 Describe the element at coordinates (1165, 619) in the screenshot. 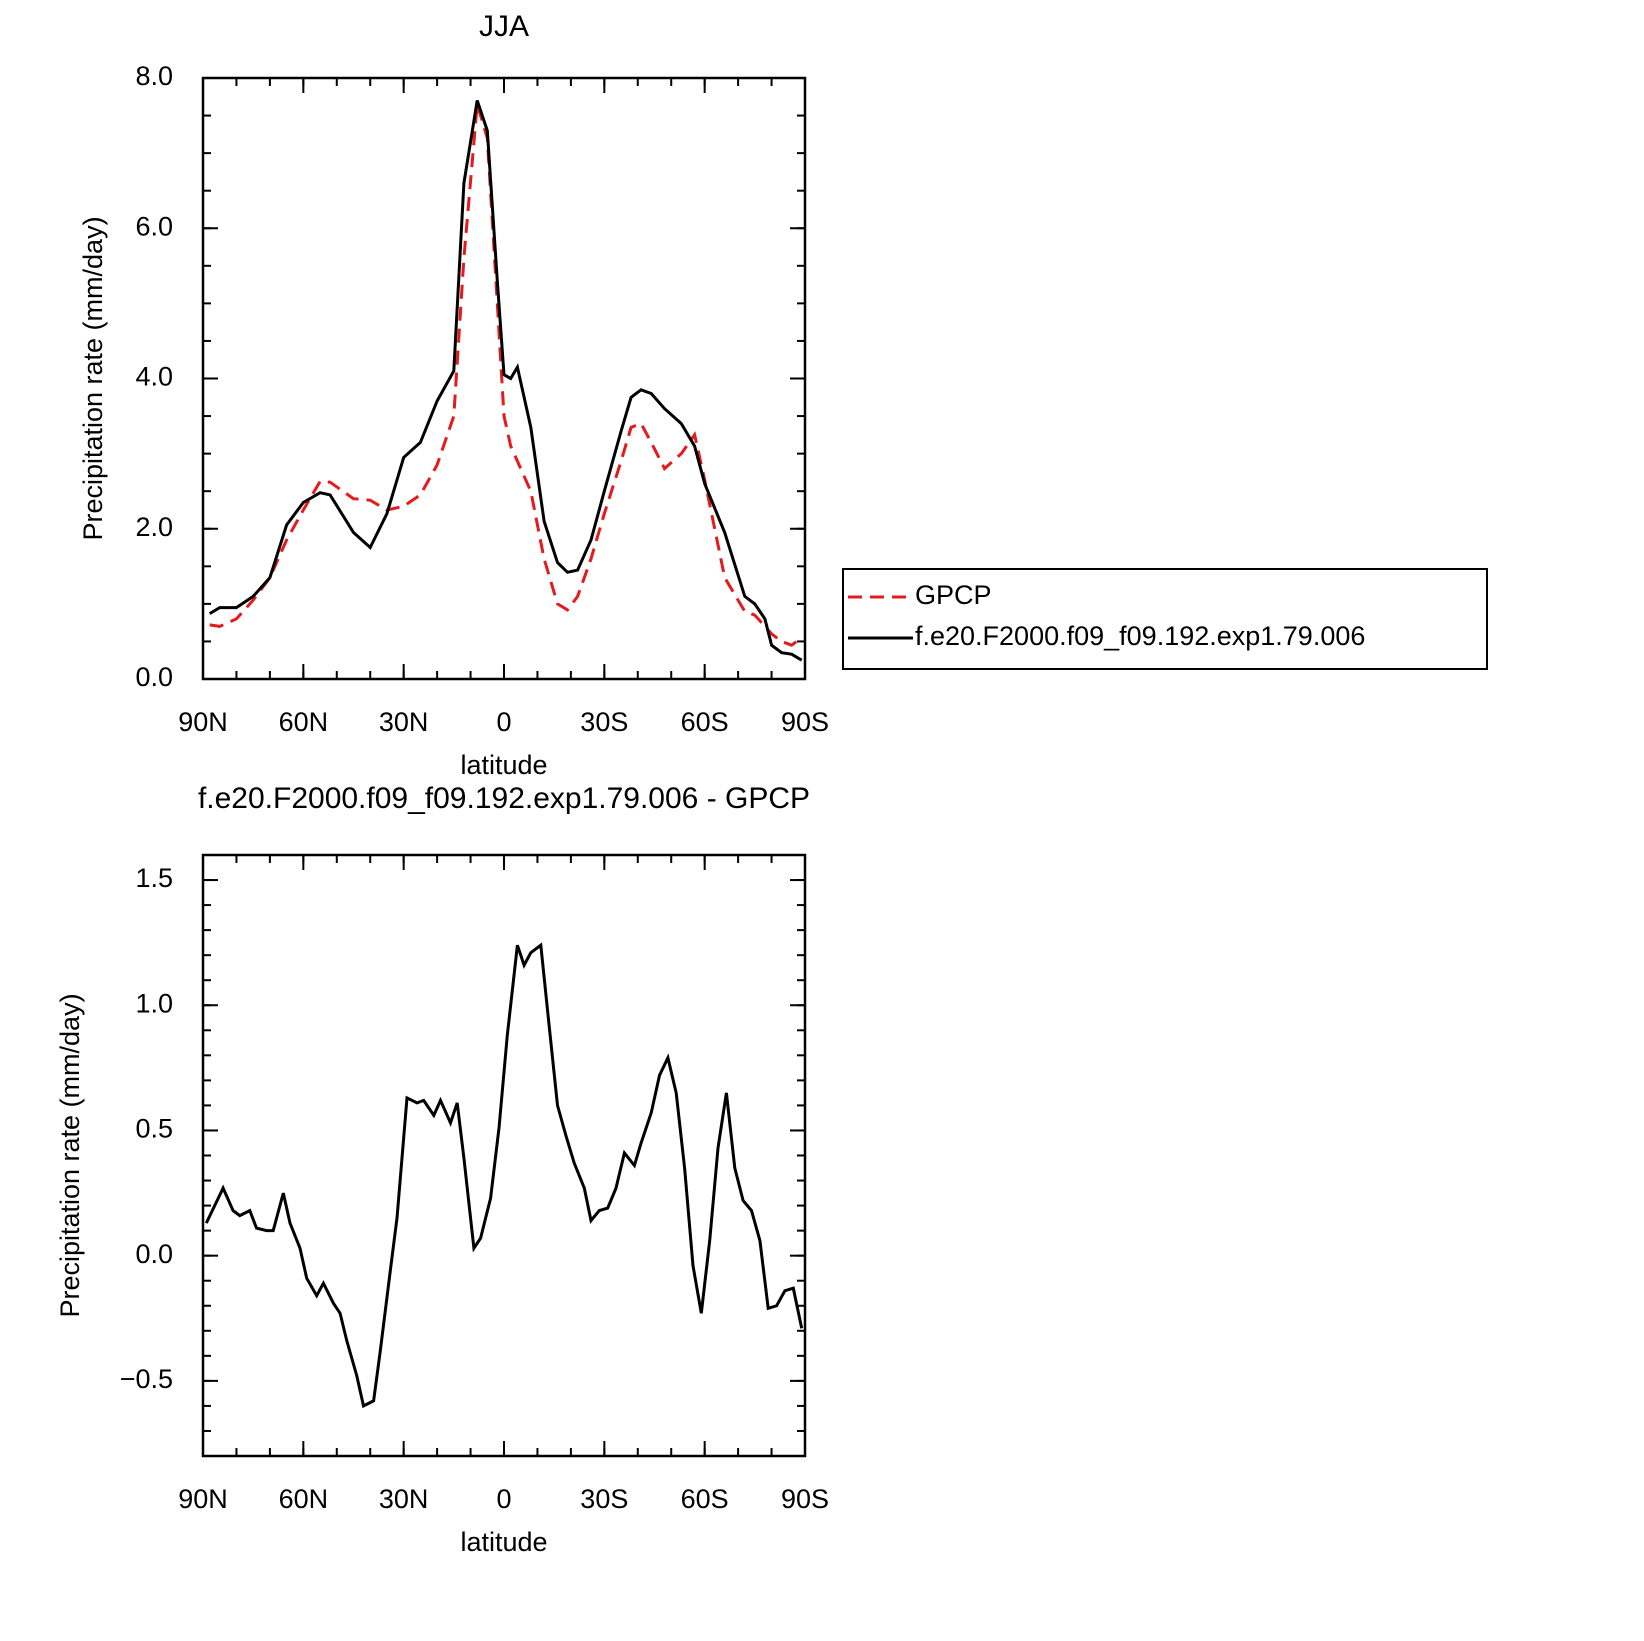

I see `legend-box` at that location.